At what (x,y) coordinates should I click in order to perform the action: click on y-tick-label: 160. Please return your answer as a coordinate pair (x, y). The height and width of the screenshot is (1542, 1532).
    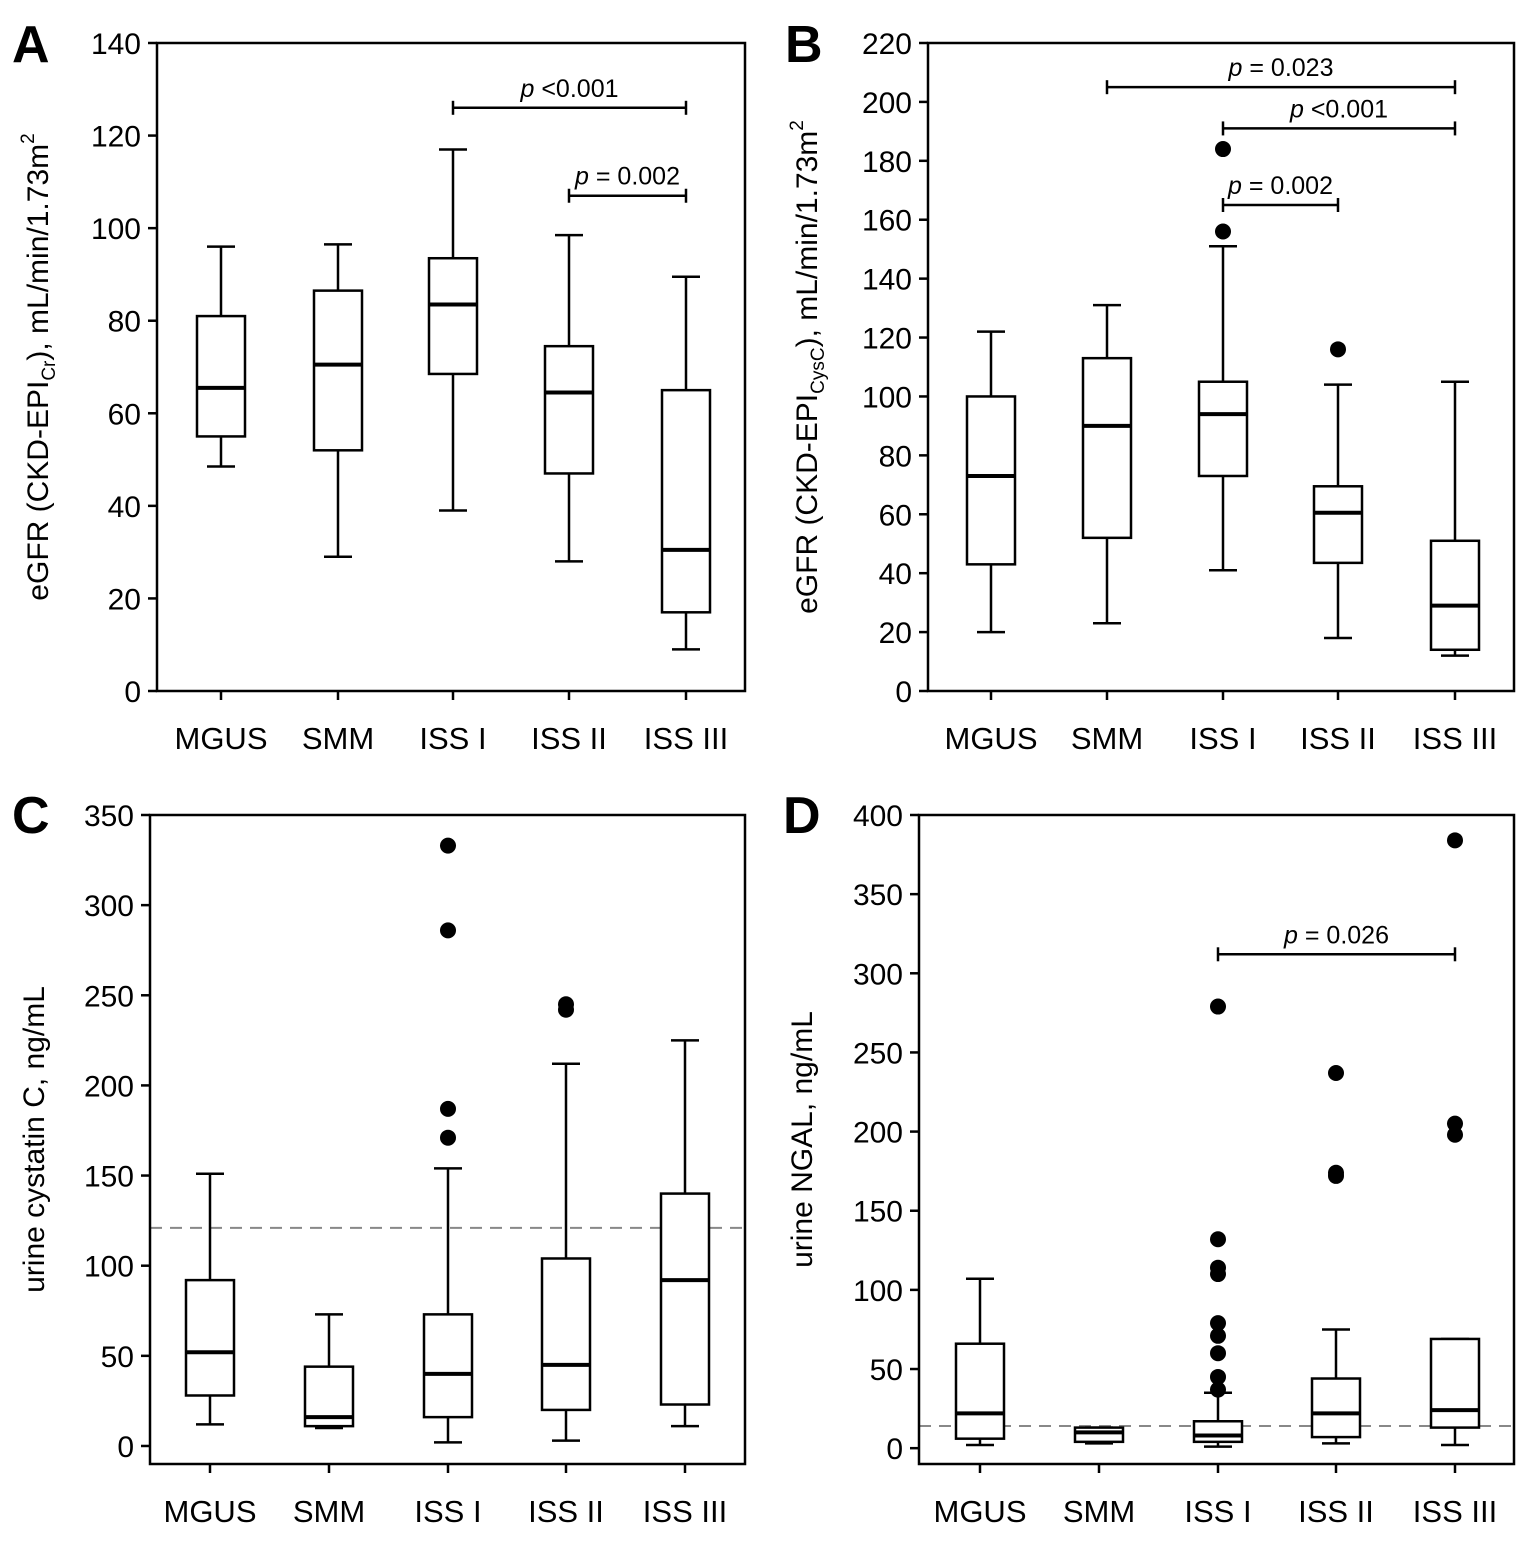
    Looking at the image, I should click on (887, 221).